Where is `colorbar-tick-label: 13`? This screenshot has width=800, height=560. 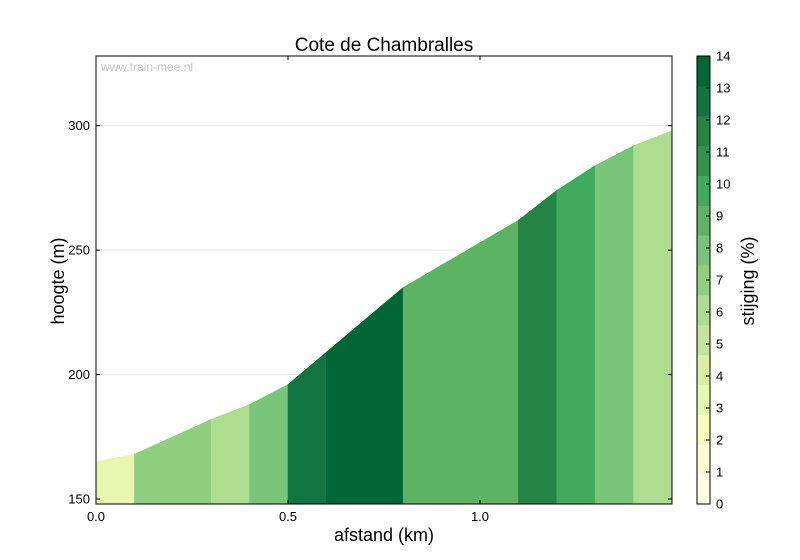 colorbar-tick-label: 13 is located at coordinates (723, 88).